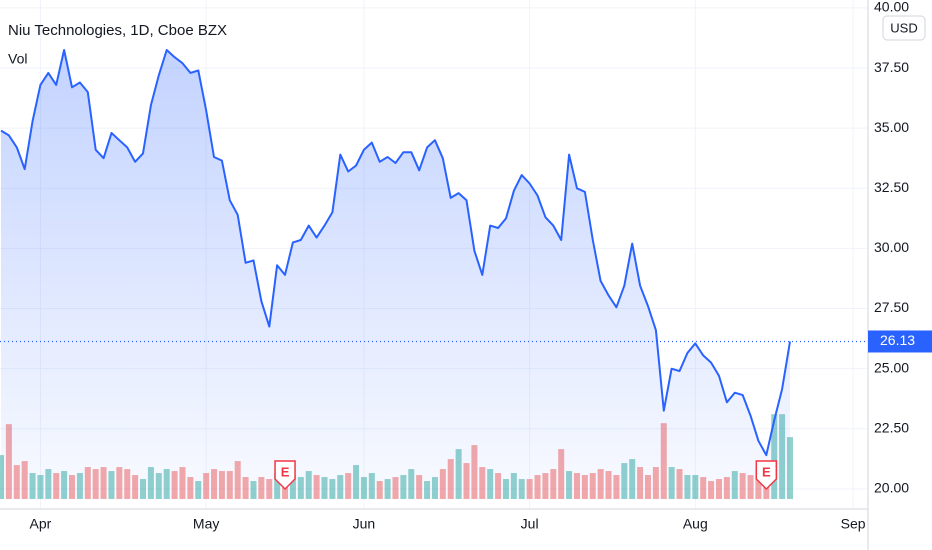 The height and width of the screenshot is (550, 932). I want to click on last-price-label: 26.13, so click(897, 340).